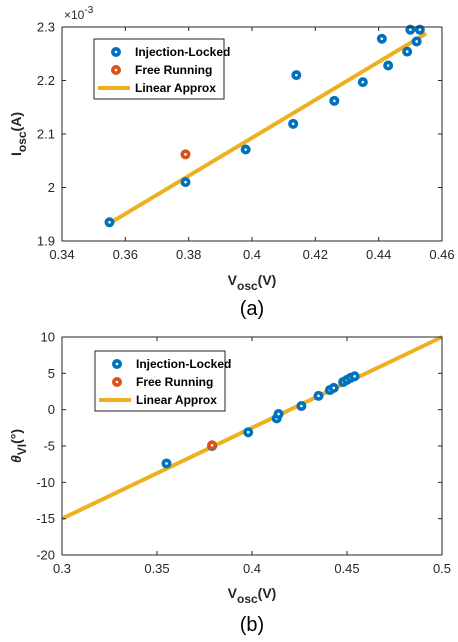 The width and height of the screenshot is (458, 642). What do you see at coordinates (173, 70) in the screenshot?
I see `legend-label-free-running-a: Free Running` at bounding box center [173, 70].